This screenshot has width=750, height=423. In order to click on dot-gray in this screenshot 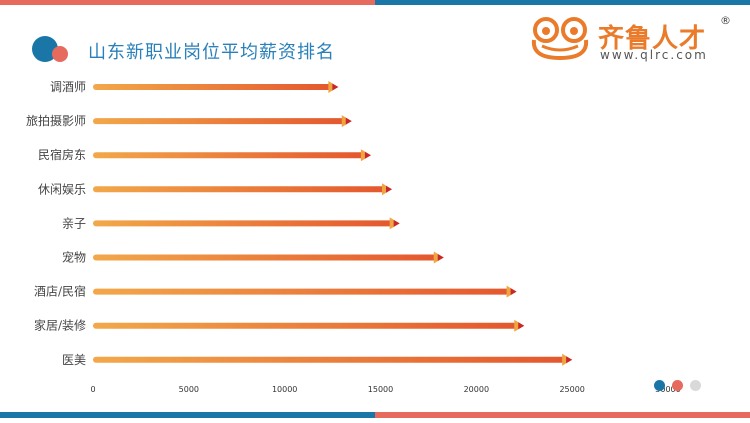, I will do `click(695, 385)`.